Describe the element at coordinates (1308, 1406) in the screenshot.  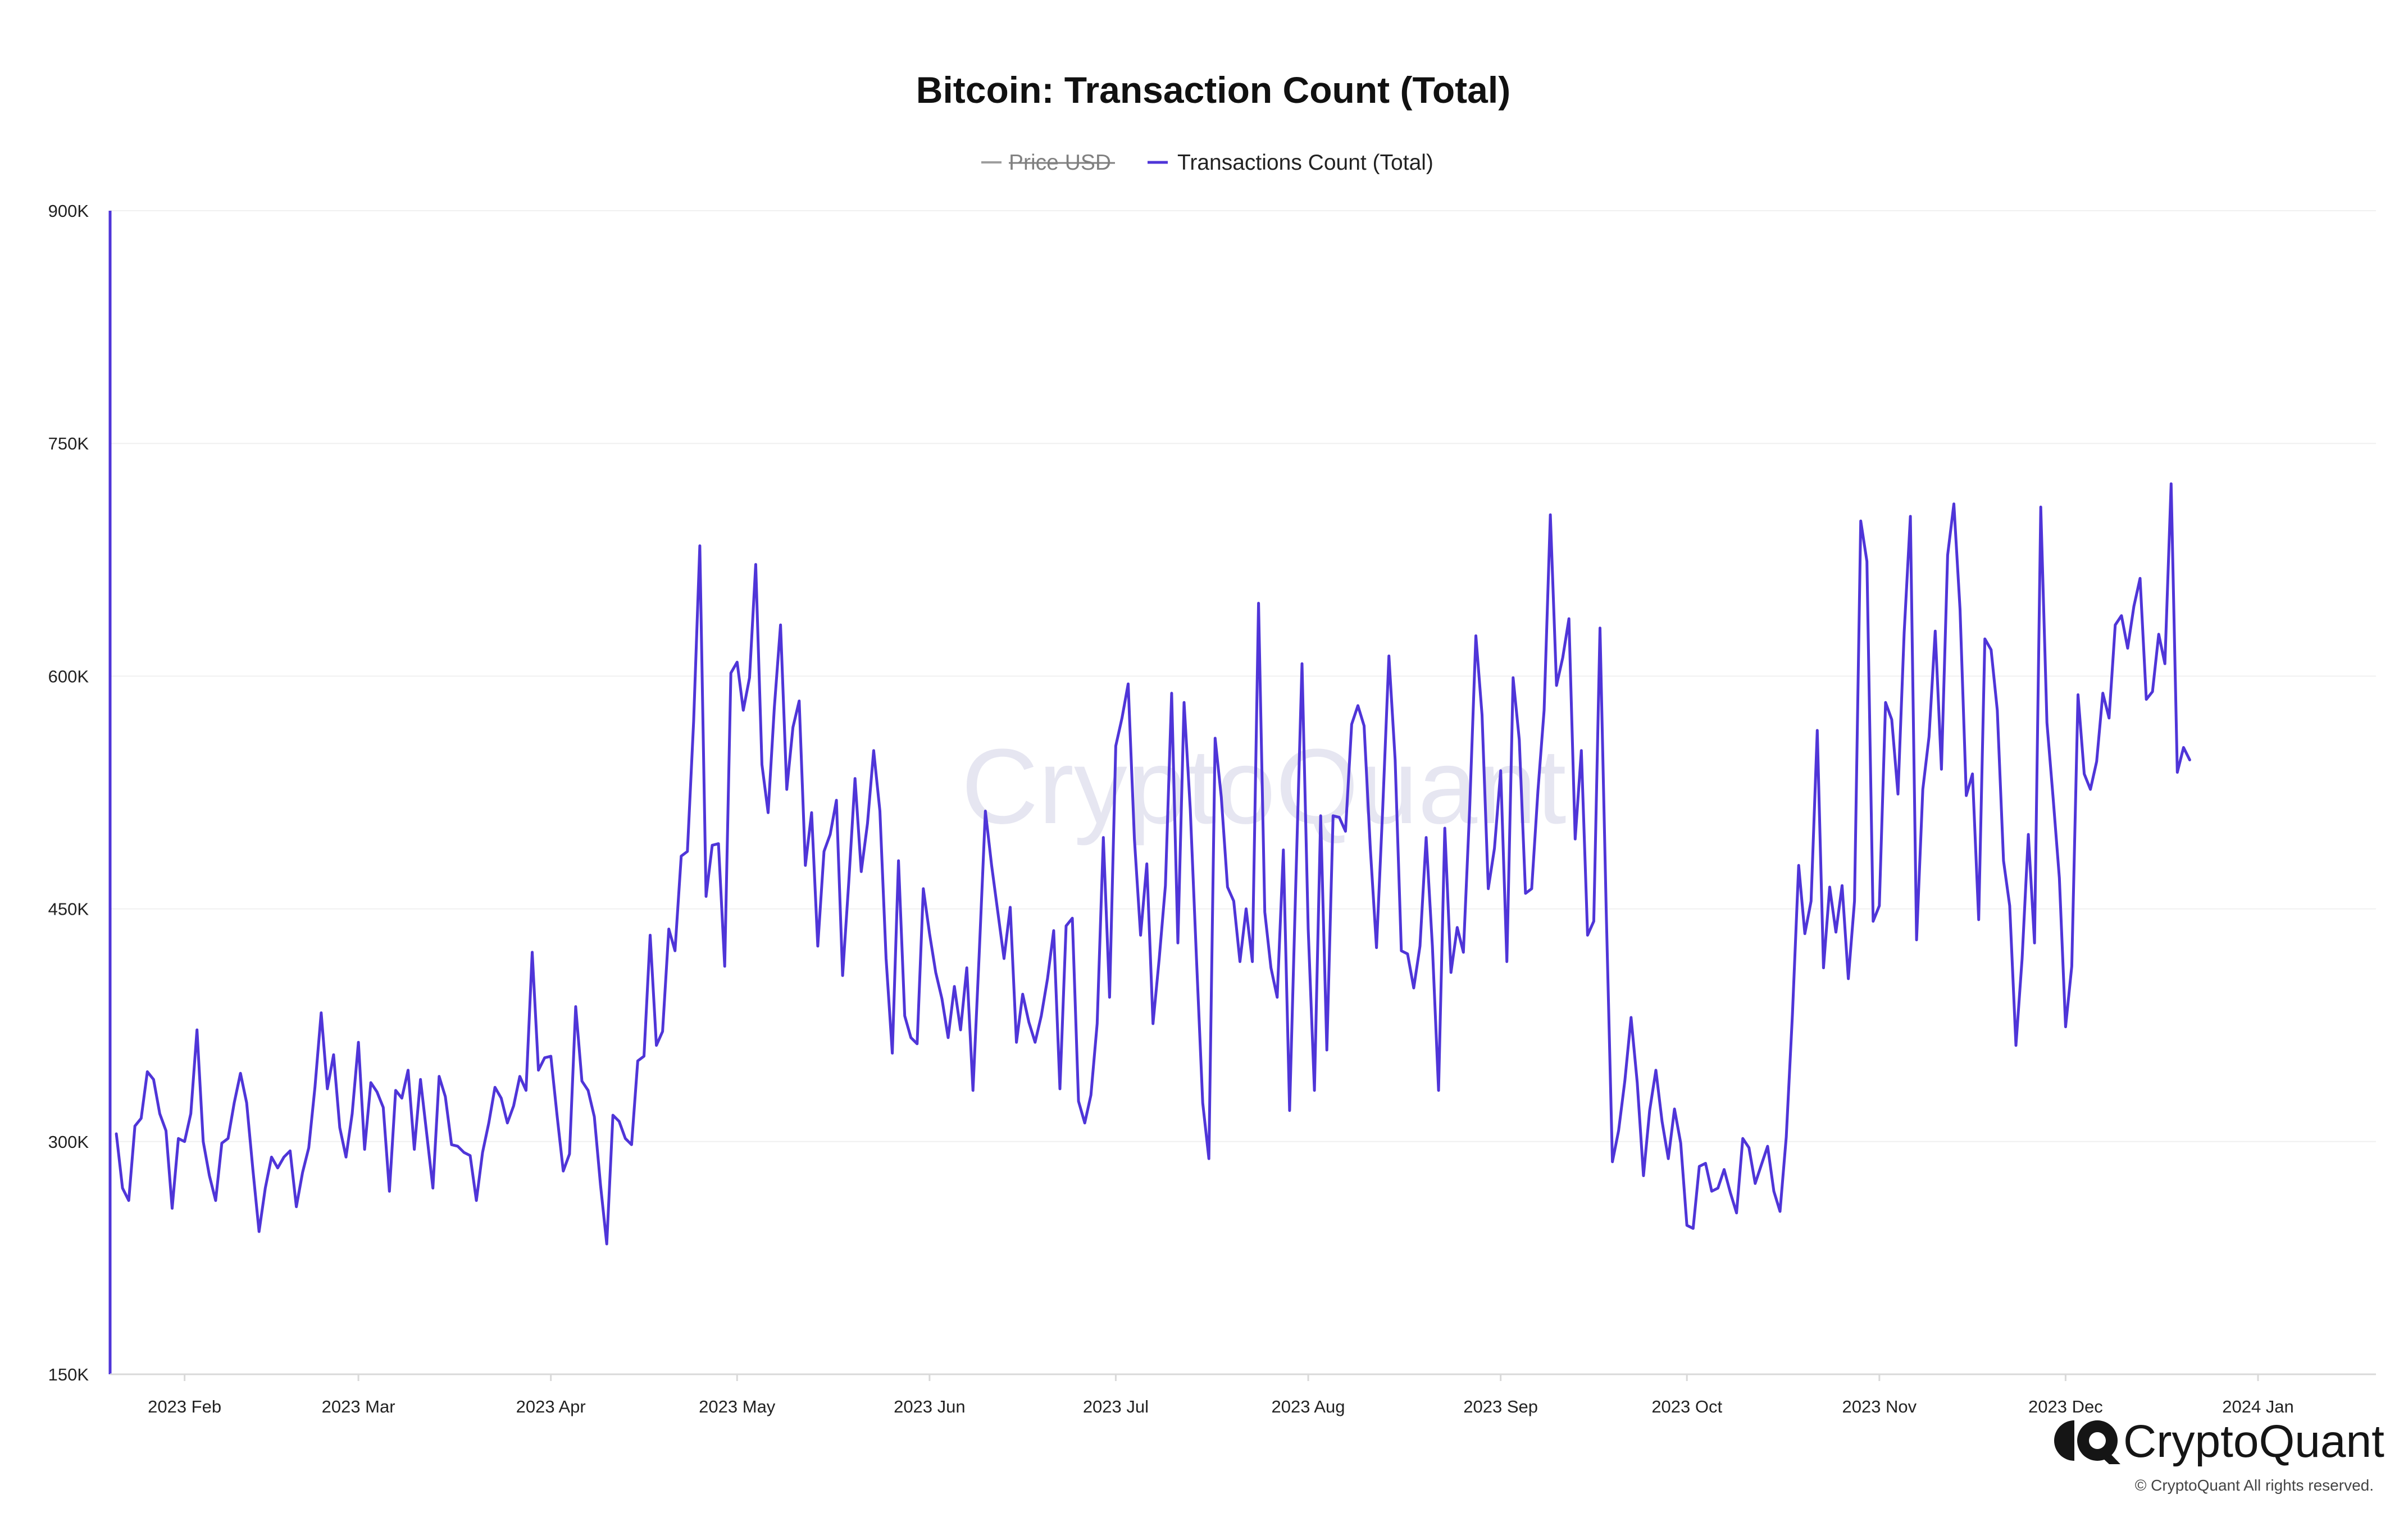
I see `x-tick-label-2023-Aug: 2023 Aug` at that location.